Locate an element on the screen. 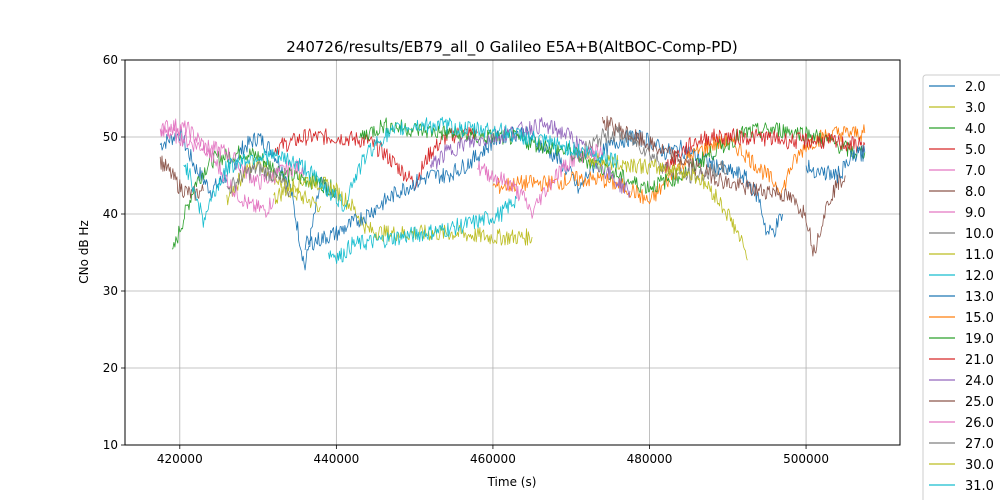 The image size is (1000, 504). x-tick-label: 480000 is located at coordinates (650, 459).